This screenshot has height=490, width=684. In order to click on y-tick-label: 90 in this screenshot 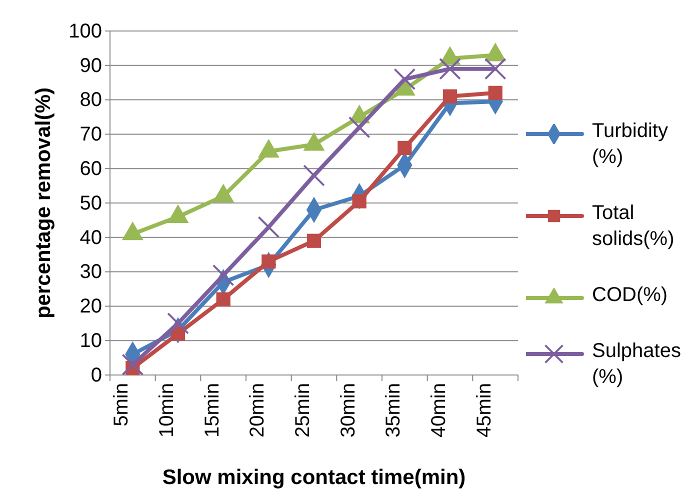, I will do `click(91, 65)`.